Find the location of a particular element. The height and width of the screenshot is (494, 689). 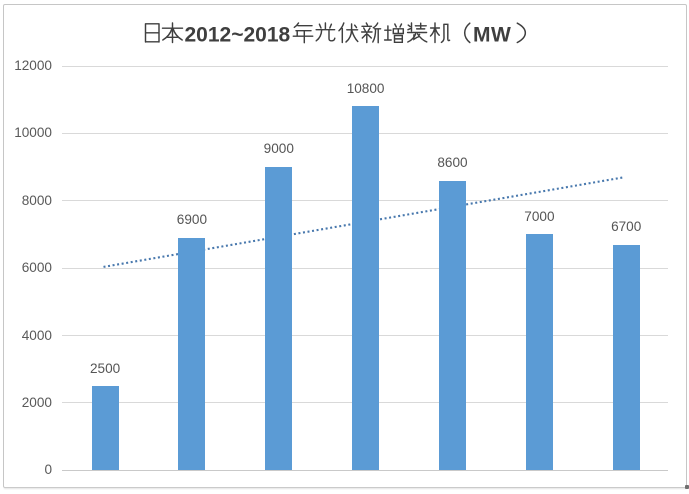

svg-text: MW is located at coordinates (492, 35).